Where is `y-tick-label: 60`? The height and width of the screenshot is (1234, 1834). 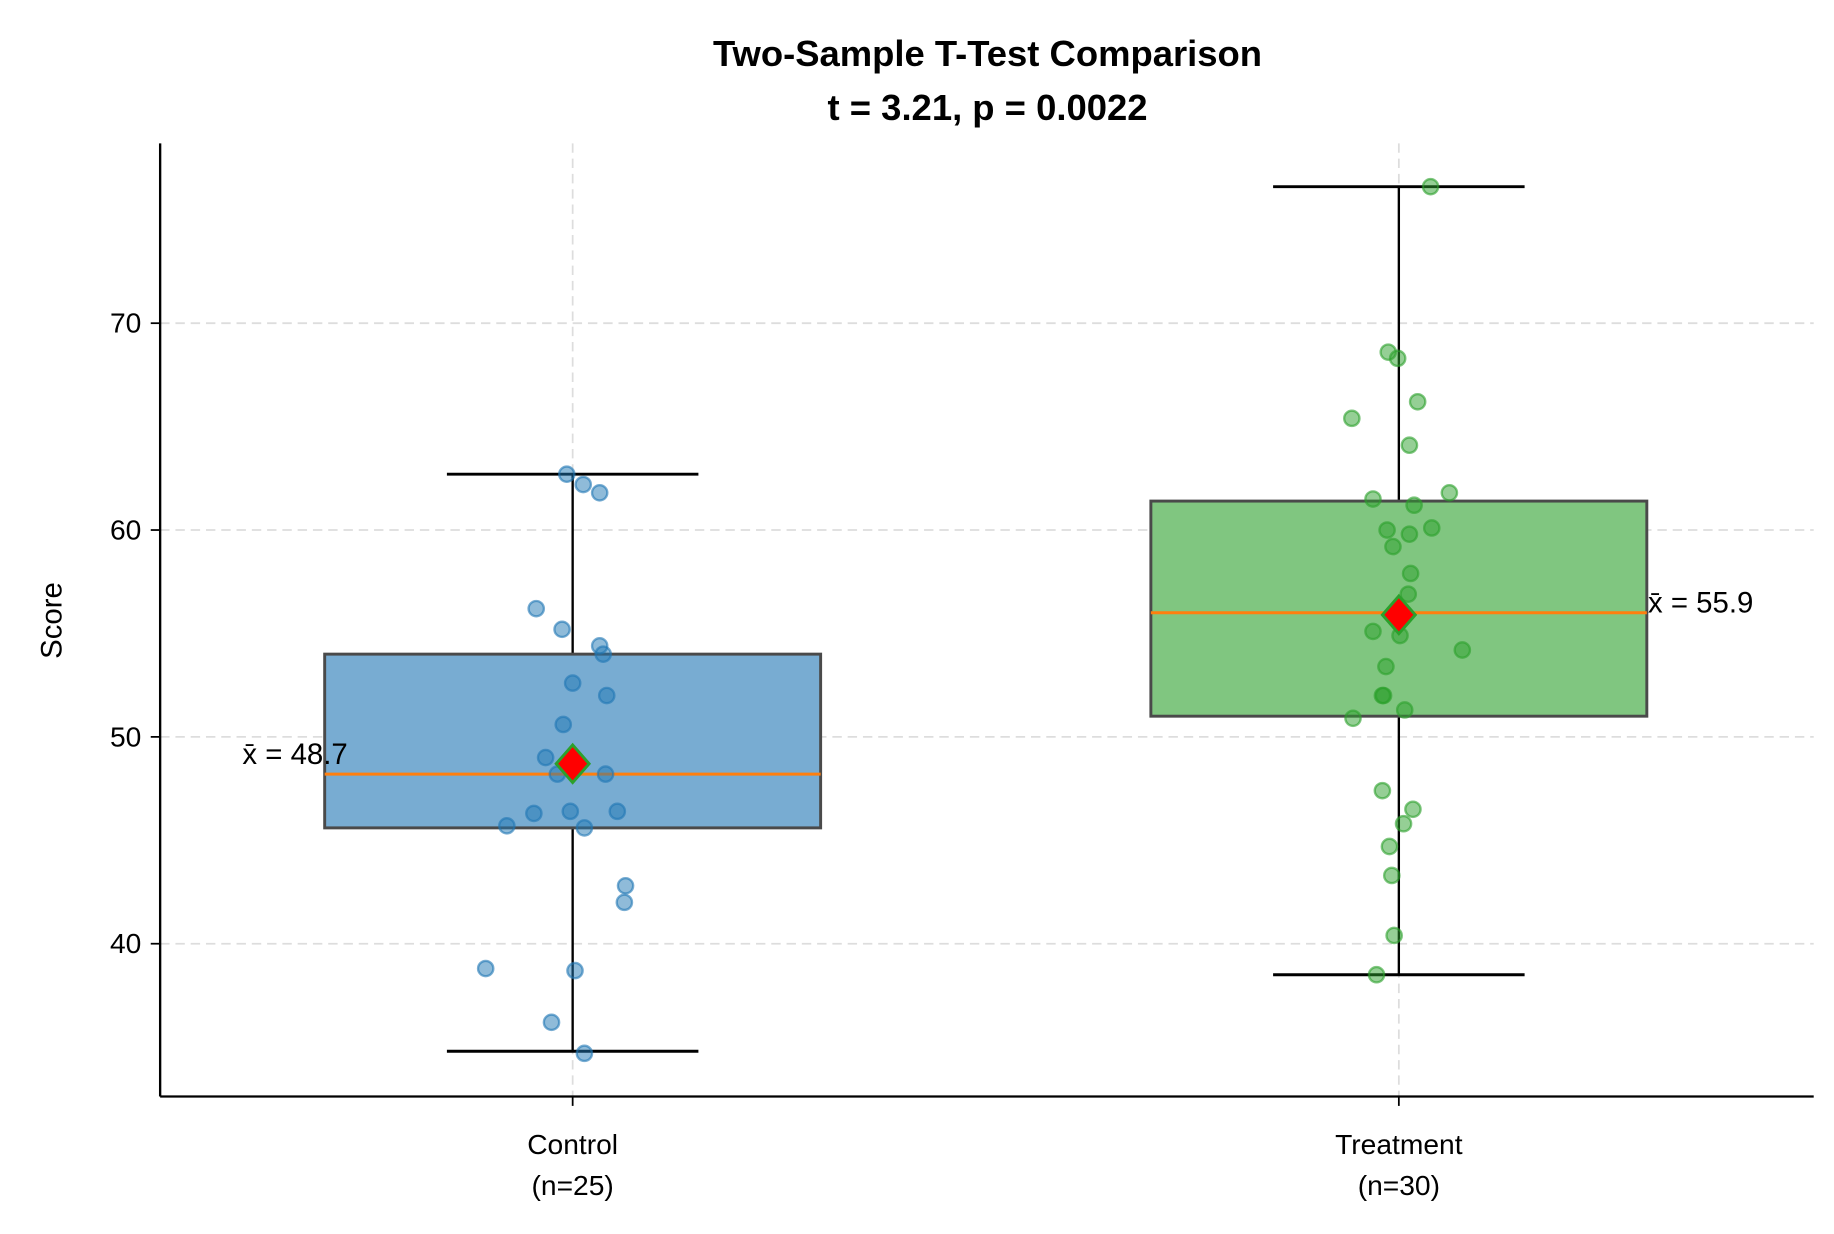
y-tick-label: 60 is located at coordinates (125, 529).